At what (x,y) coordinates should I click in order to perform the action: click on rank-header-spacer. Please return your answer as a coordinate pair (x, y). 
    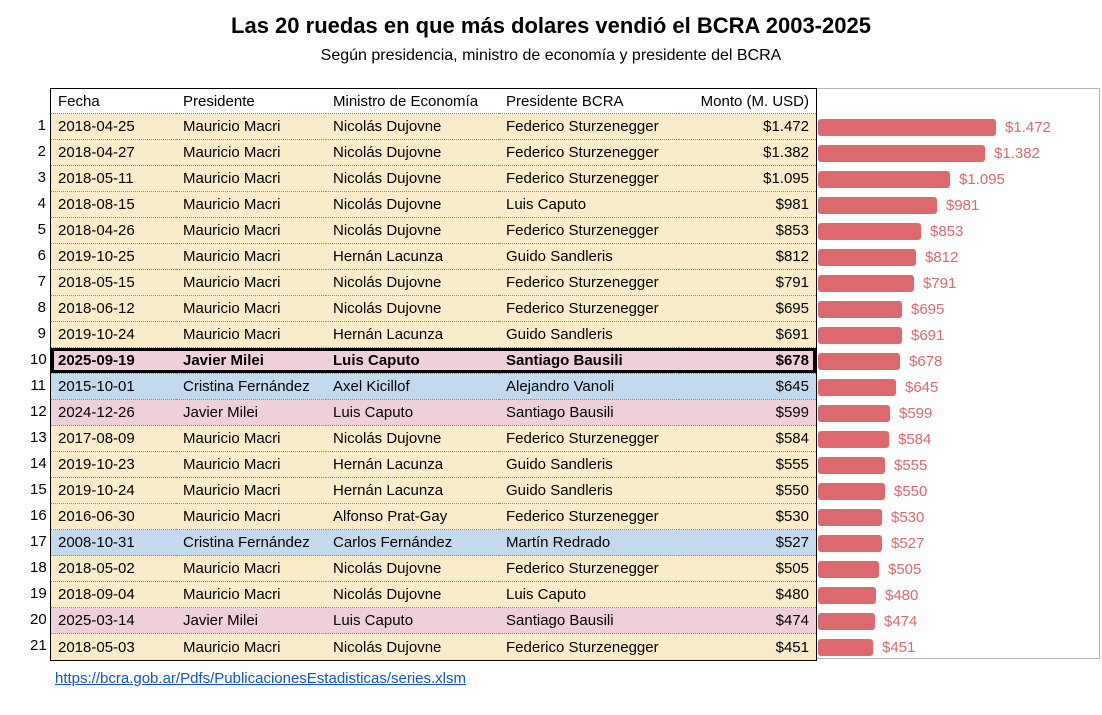
    Looking at the image, I should click on (38, 100).